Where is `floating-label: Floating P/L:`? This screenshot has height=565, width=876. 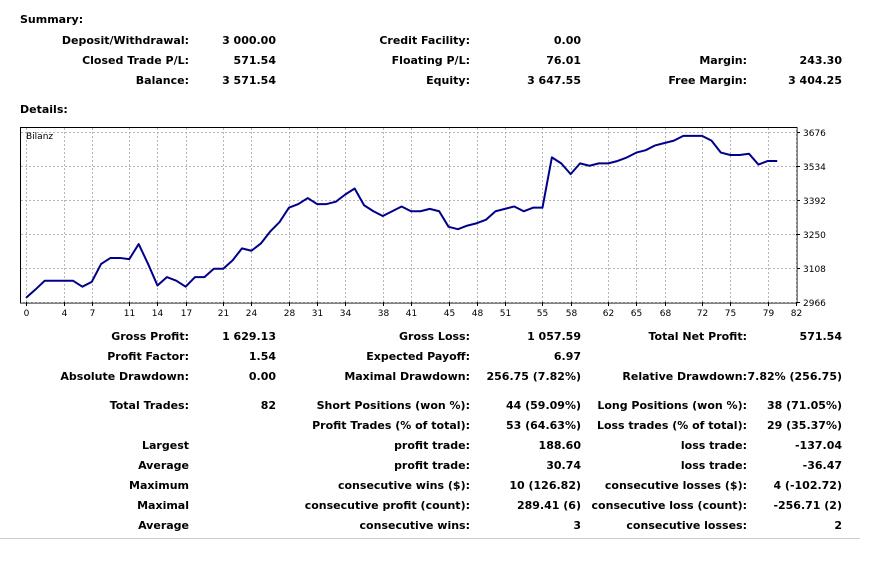
floating-label: Floating P/L: is located at coordinates (430, 60).